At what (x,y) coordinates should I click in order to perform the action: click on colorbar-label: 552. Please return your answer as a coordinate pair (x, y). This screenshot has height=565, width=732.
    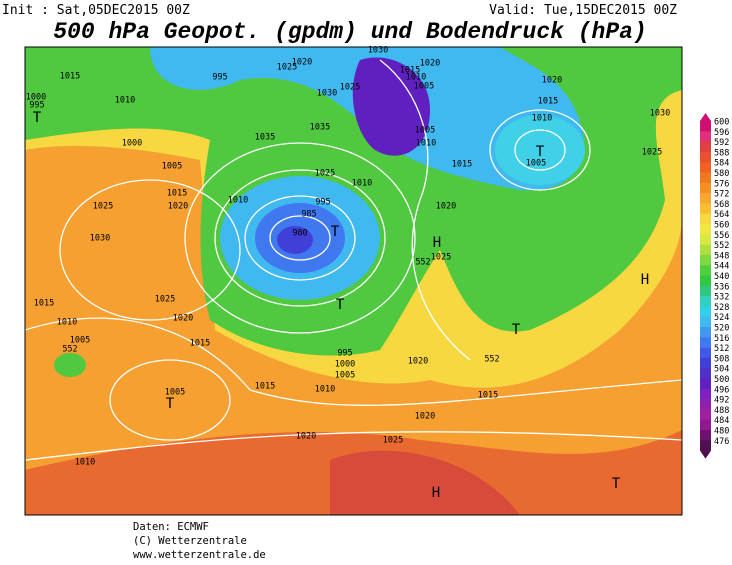
    Looking at the image, I should click on (721, 246).